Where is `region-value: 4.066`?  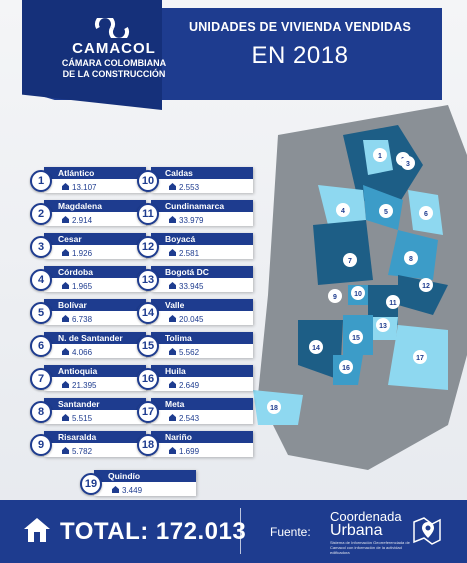 region-value: 4.066 is located at coordinates (82, 352).